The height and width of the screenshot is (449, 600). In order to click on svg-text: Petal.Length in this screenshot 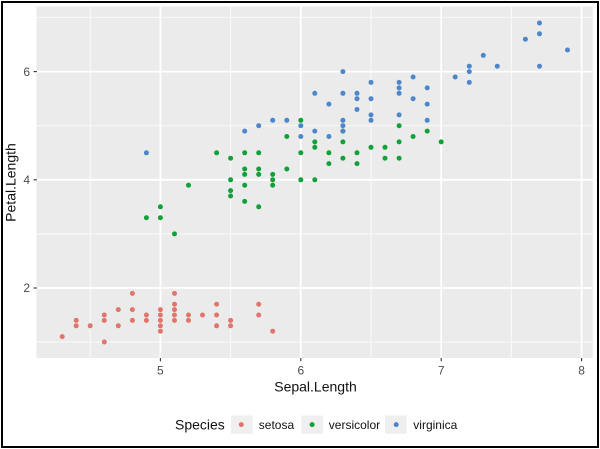, I will do `click(11, 182)`.